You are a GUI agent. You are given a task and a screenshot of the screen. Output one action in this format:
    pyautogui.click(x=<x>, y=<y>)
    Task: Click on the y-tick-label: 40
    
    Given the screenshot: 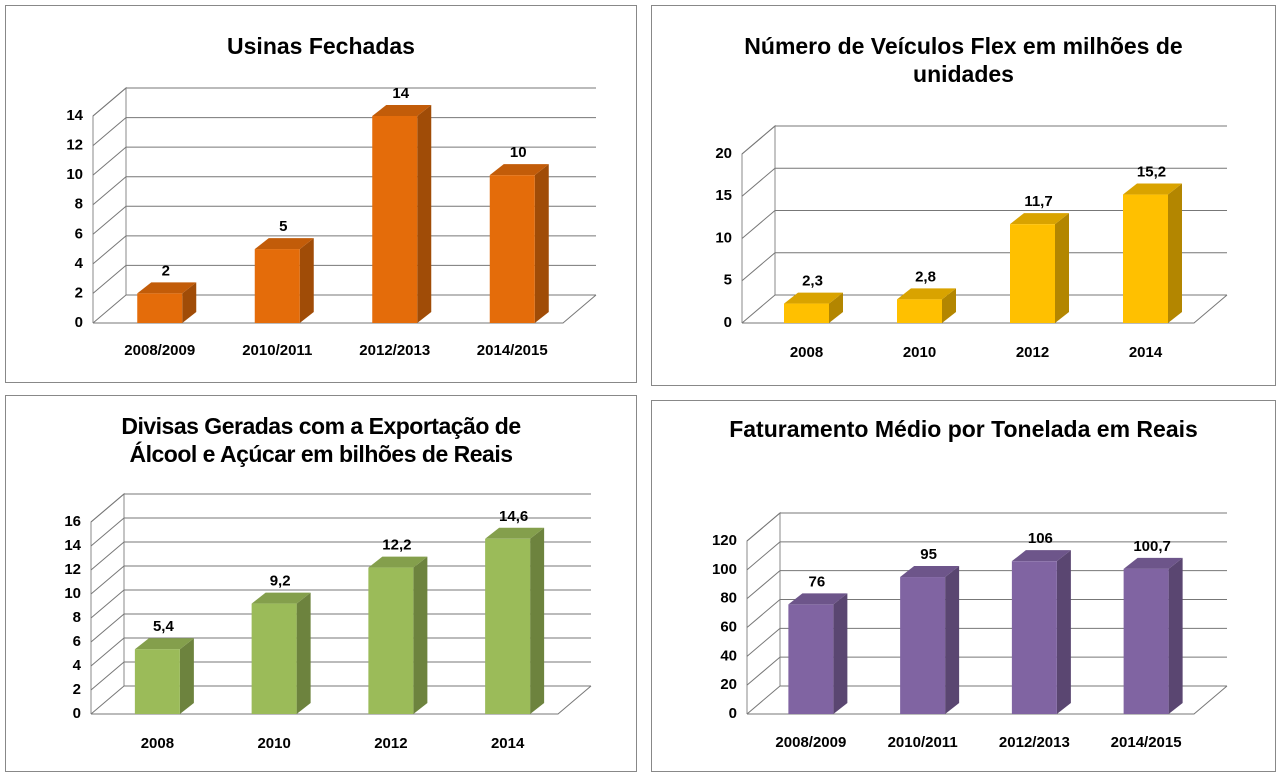 What is the action you would take?
    pyautogui.click(x=728, y=655)
    